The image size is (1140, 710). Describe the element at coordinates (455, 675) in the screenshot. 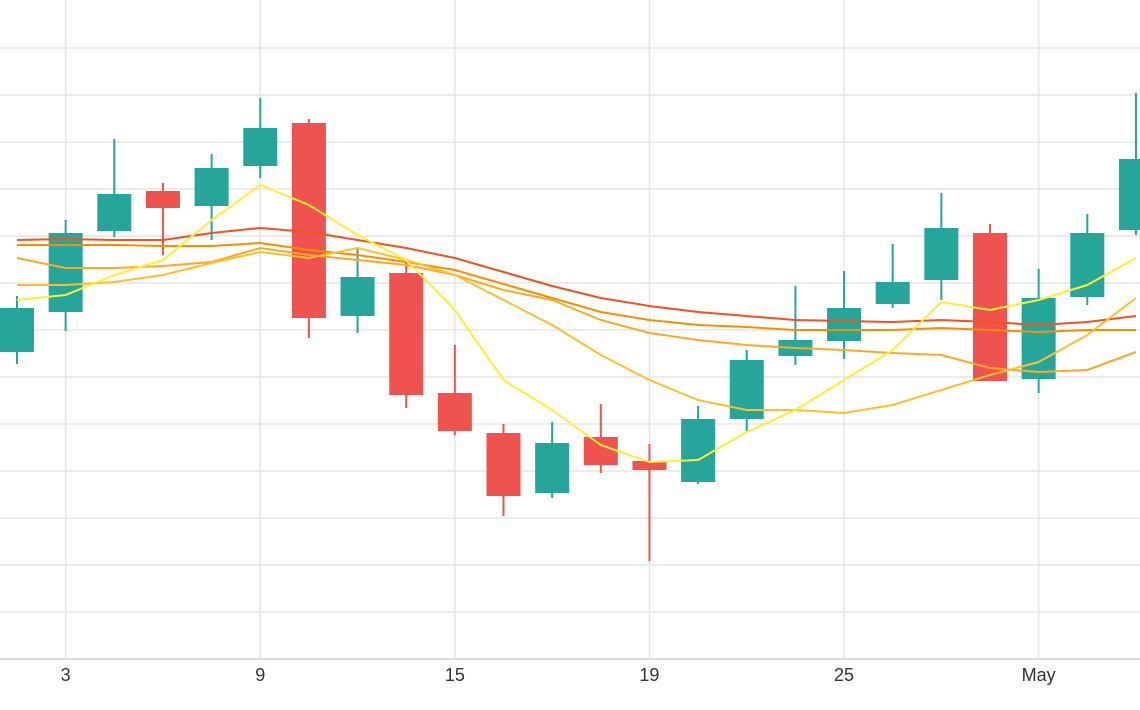

I see `x-tick-label: 15` at that location.